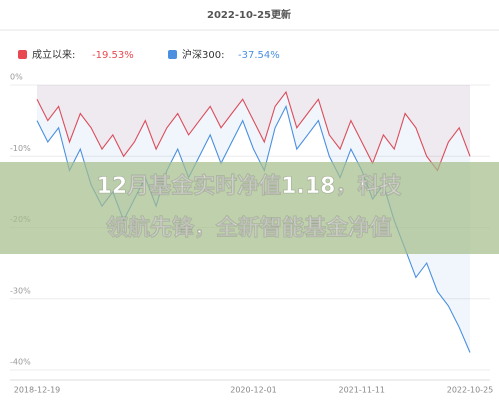  I want to click on y-tick-label: -10%, so click(20, 148).